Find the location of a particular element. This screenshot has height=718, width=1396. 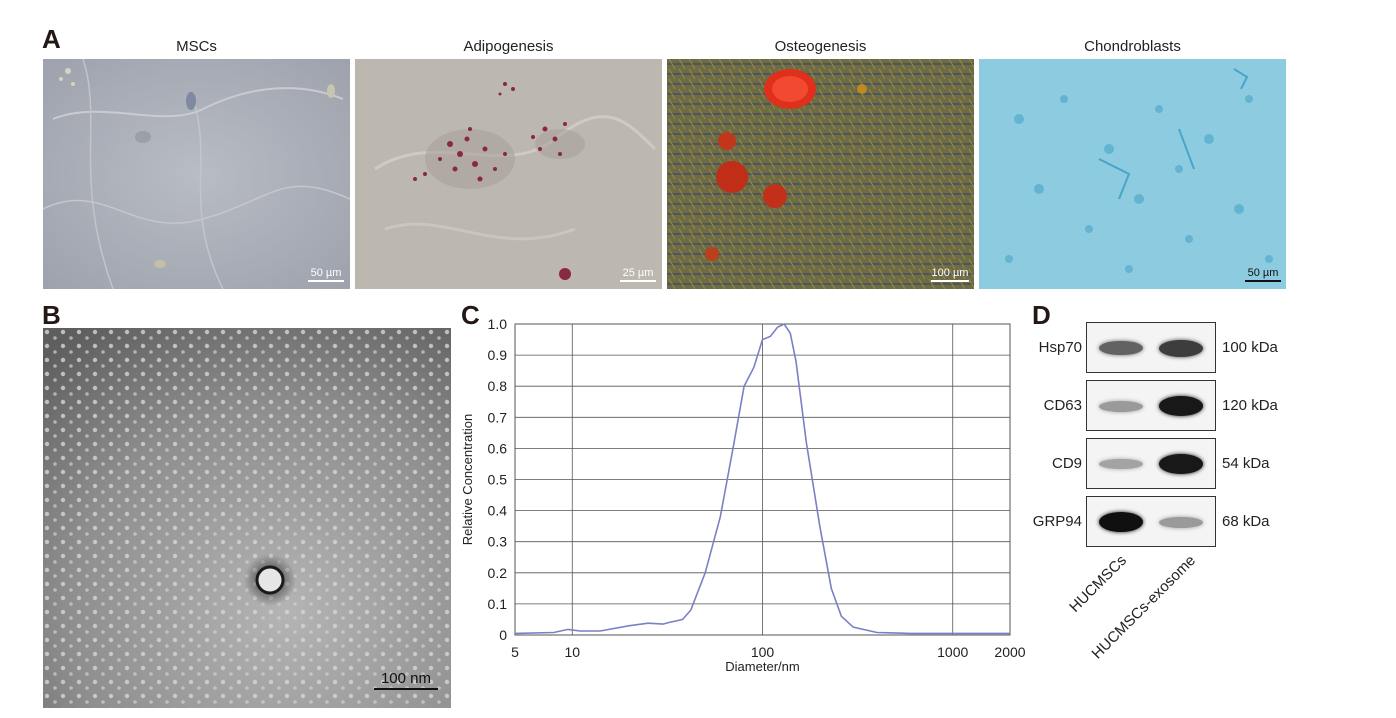

mscs-scale-label: 50 µm is located at coordinates (326, 273).